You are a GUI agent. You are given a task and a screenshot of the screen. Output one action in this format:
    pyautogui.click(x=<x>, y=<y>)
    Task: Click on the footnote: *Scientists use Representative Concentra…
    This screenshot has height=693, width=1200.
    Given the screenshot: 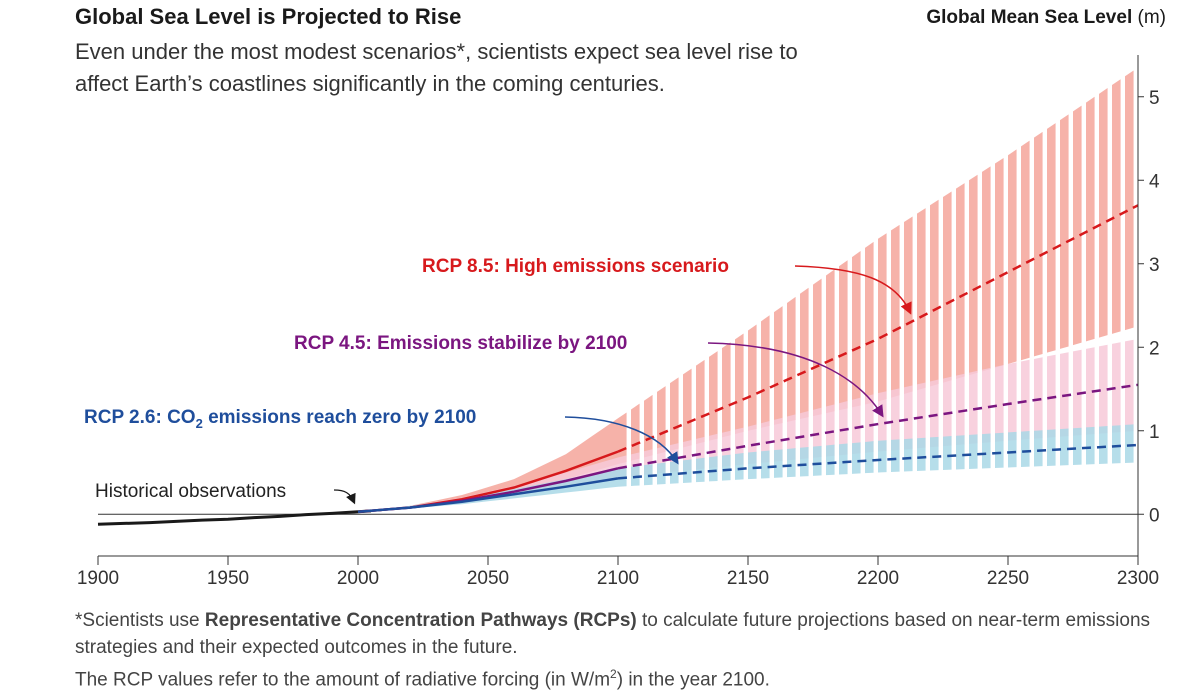 What is the action you would take?
    pyautogui.click(x=630, y=650)
    